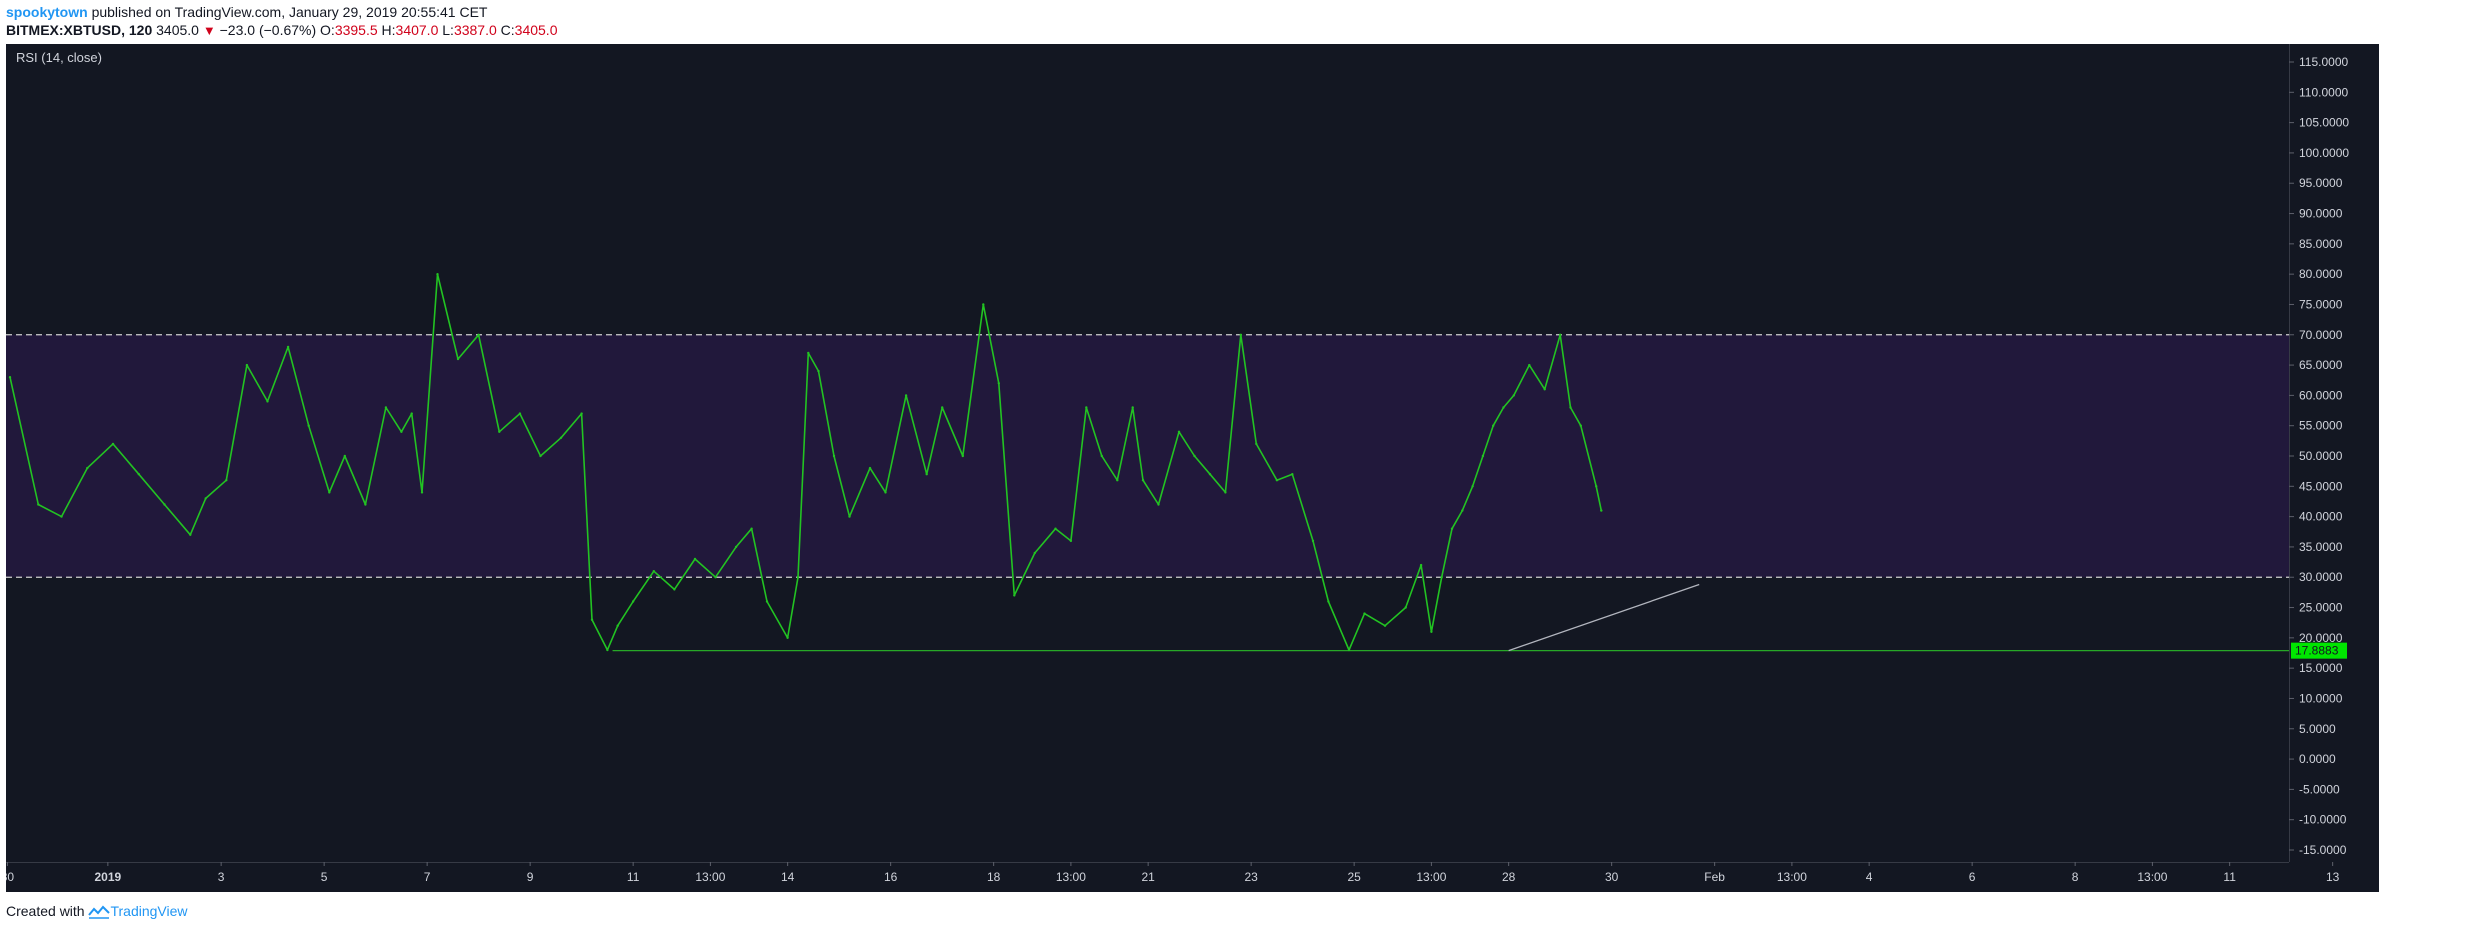 The width and height of the screenshot is (2468, 930). What do you see at coordinates (448, 30) in the screenshot?
I see `low-label: L:` at bounding box center [448, 30].